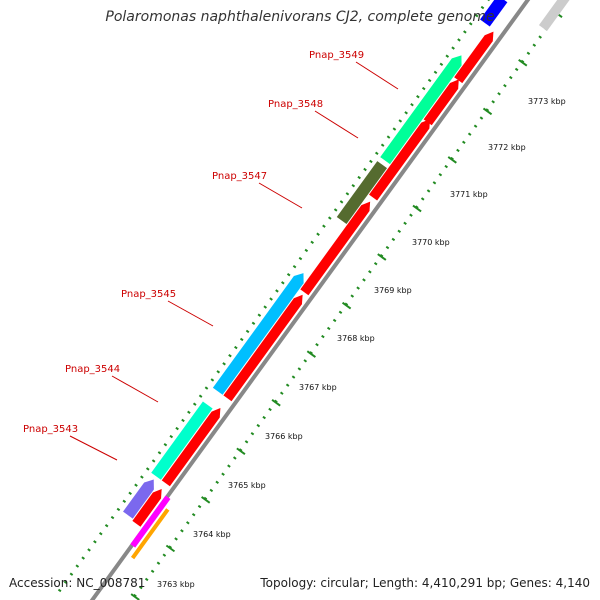 The image size is (600, 600). Describe the element at coordinates (507, 147) in the screenshot. I see `kbp-label: 3772 kbp` at that location.